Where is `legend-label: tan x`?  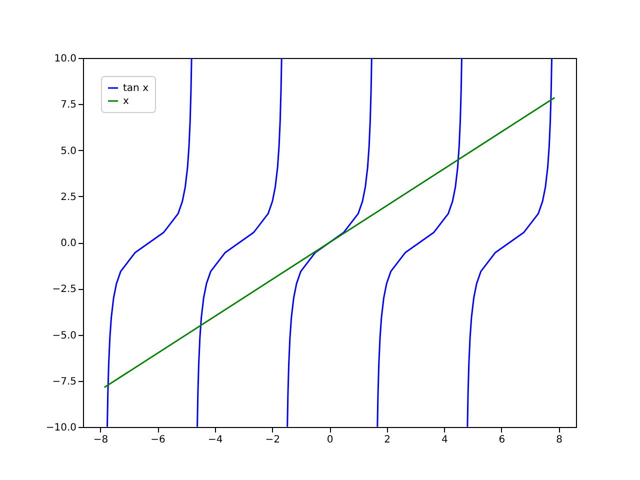
legend-label: tan x is located at coordinates (136, 88).